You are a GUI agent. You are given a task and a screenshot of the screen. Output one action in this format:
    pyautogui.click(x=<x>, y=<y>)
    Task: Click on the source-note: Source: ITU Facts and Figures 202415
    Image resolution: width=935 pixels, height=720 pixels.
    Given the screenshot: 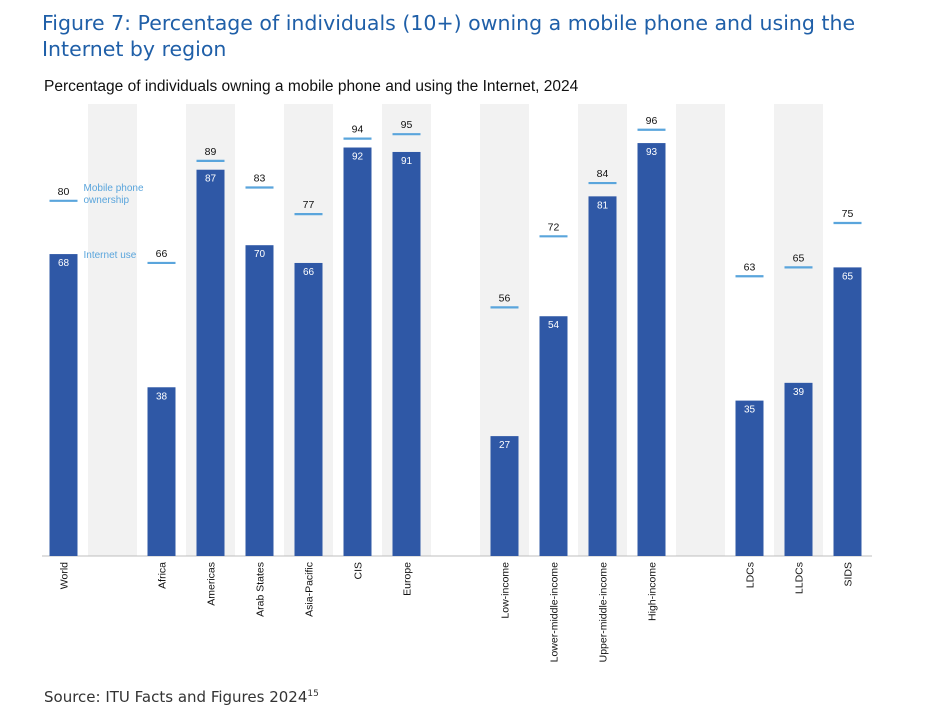 What is the action you would take?
    pyautogui.click(x=181, y=697)
    